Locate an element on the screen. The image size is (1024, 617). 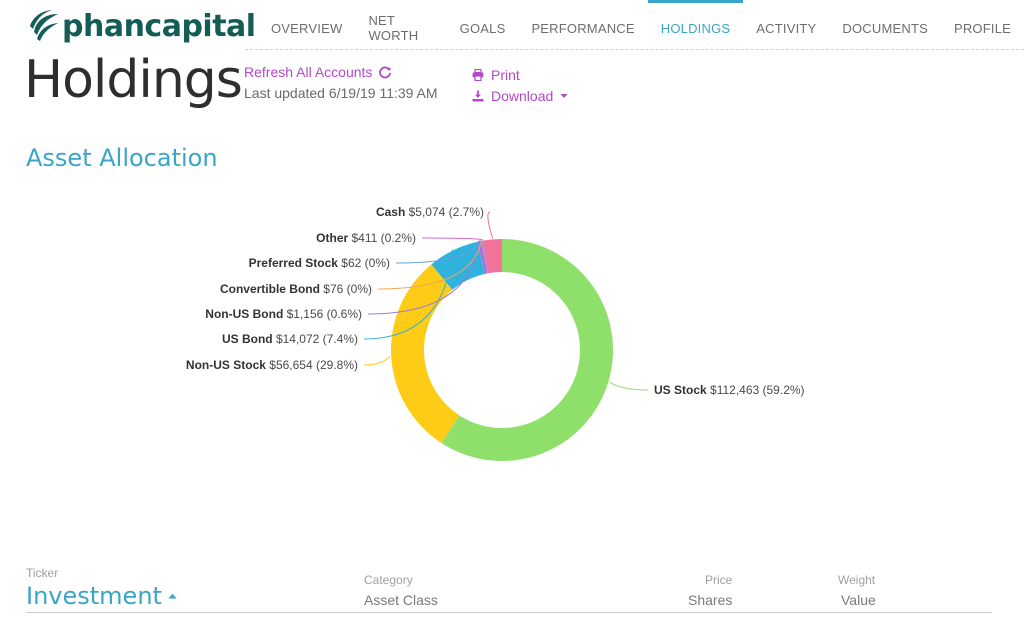
header-divider is located at coordinates (634, 49).